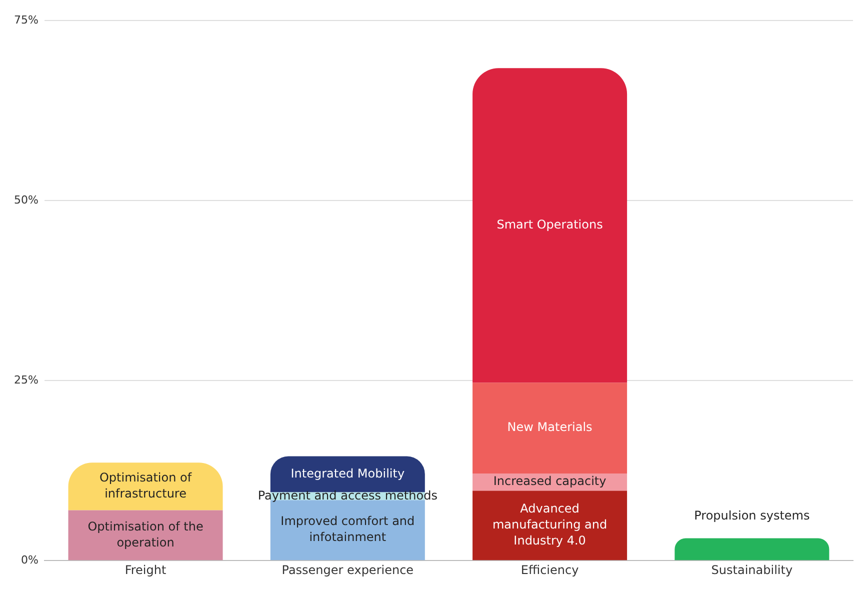 The height and width of the screenshot is (589, 865). What do you see at coordinates (26, 199) in the screenshot?
I see `y-tick-label: 50%` at bounding box center [26, 199].